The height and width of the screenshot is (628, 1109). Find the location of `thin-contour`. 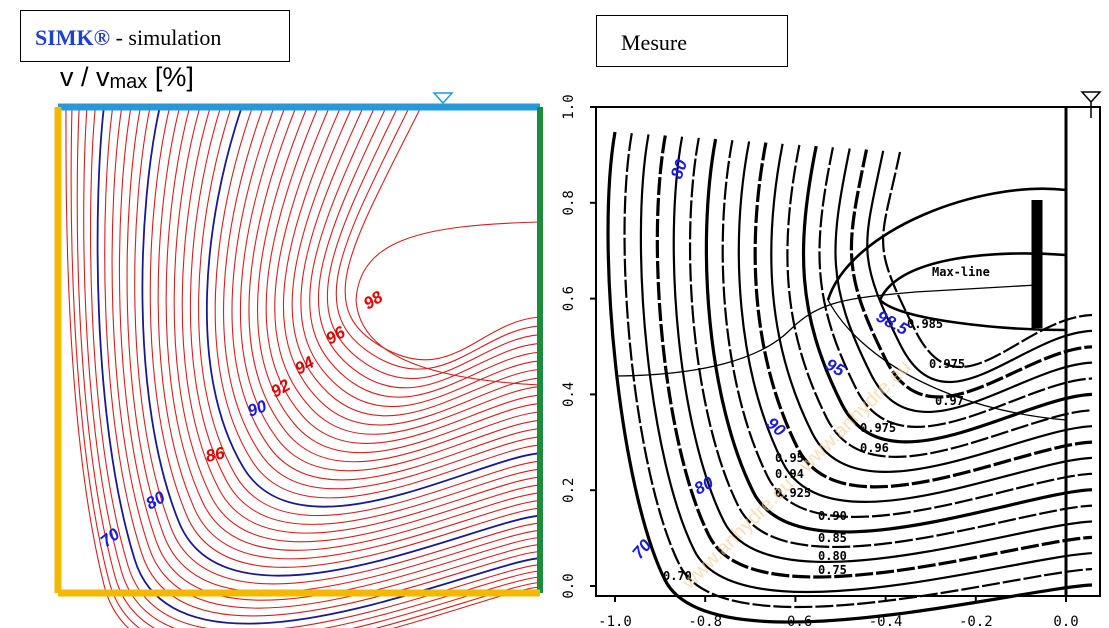

thin-contour is located at coordinates (947, 360).